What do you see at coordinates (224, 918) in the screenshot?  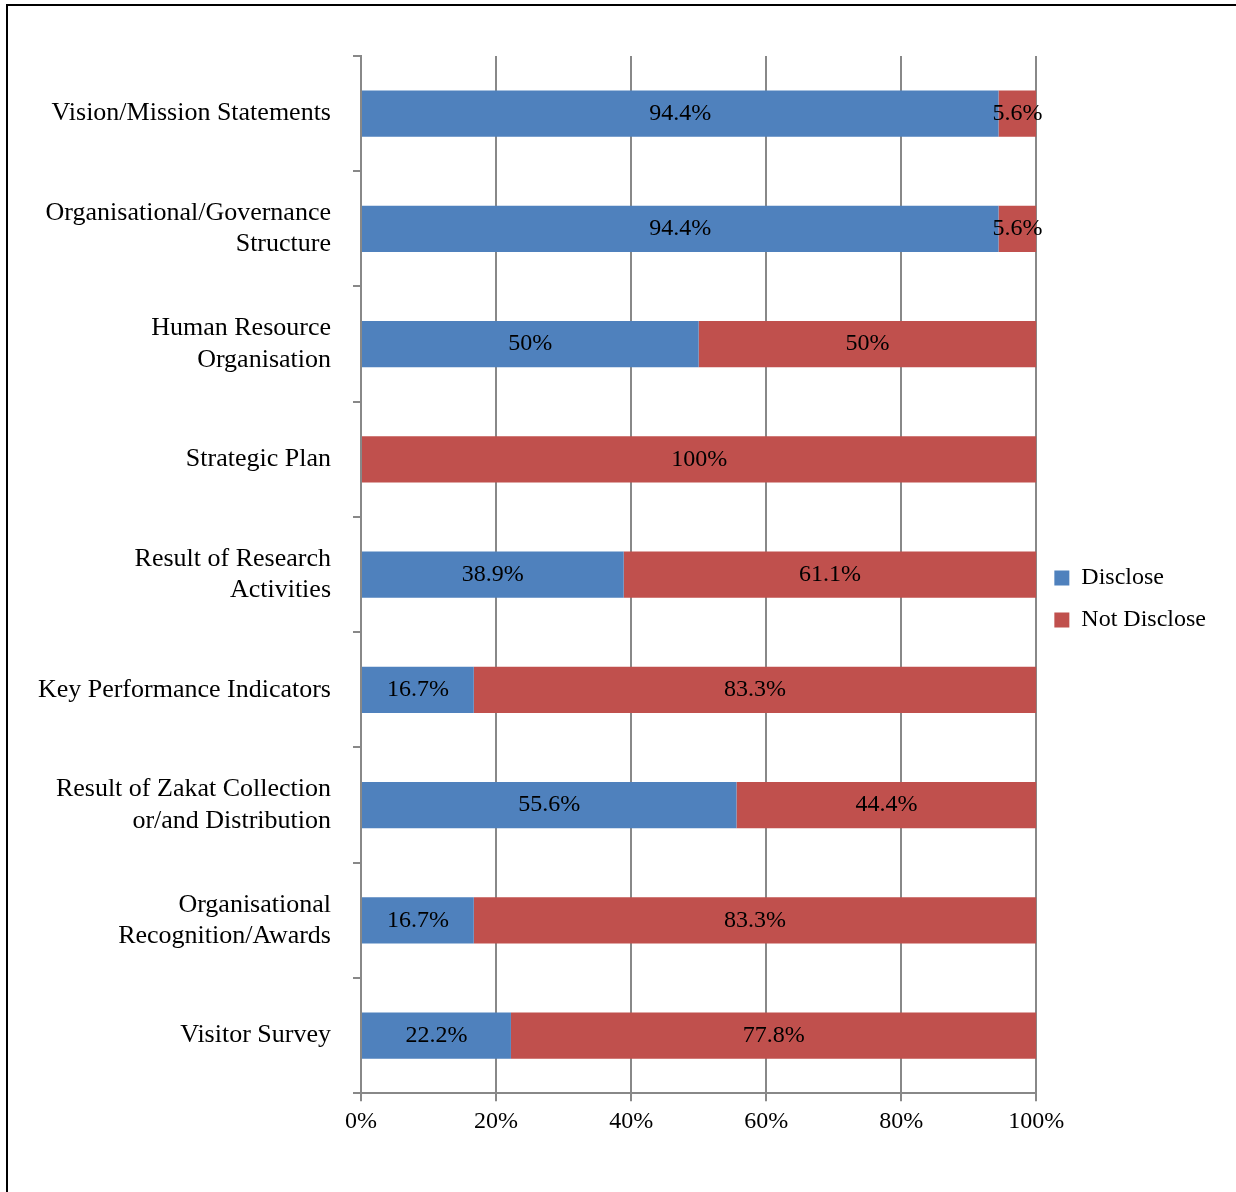 I see `y-tick-label: Organisational Recognition/Awards` at bounding box center [224, 918].